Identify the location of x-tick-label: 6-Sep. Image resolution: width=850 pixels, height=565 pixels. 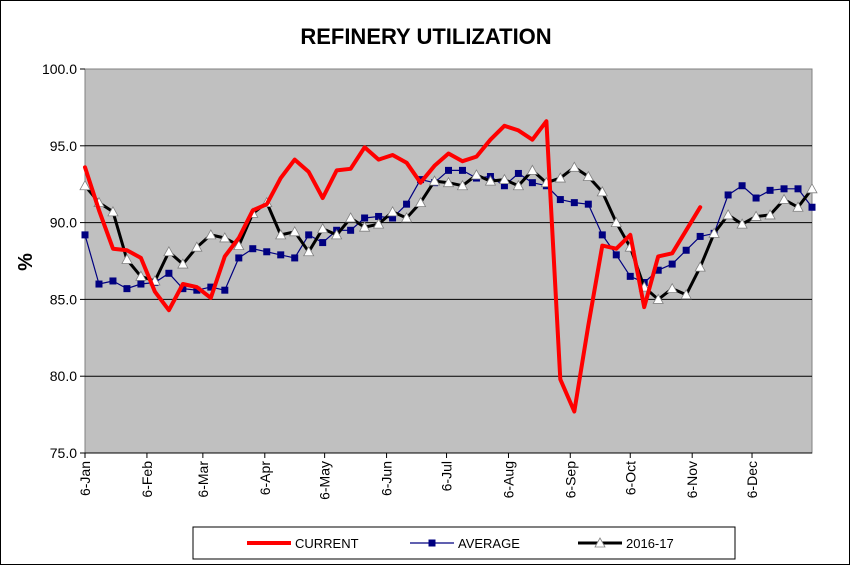
(570, 480).